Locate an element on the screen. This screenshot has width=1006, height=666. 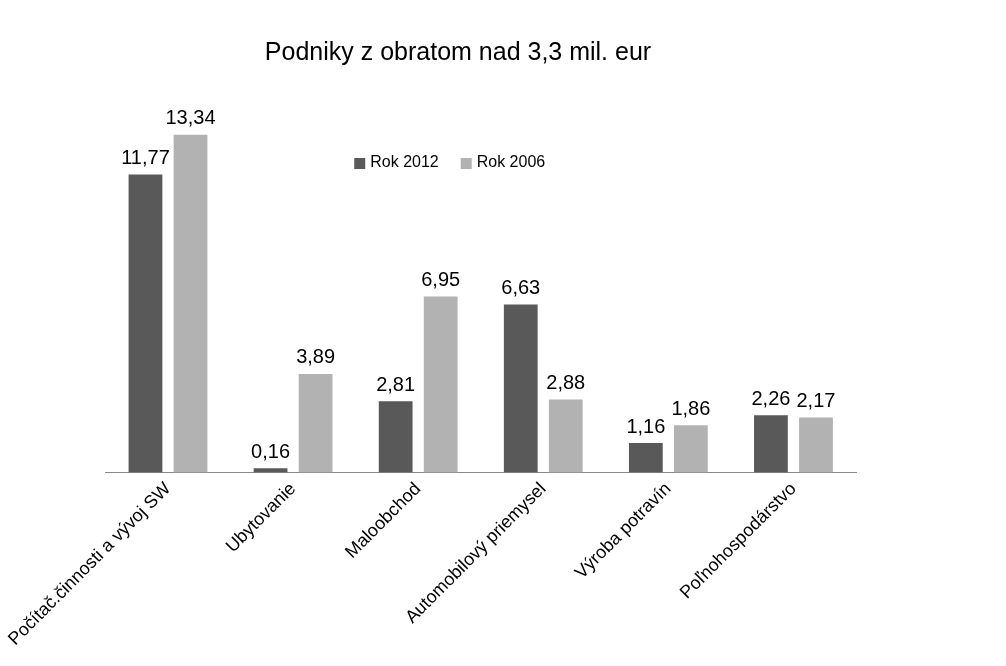
data-label: 1,86 is located at coordinates (691, 407).